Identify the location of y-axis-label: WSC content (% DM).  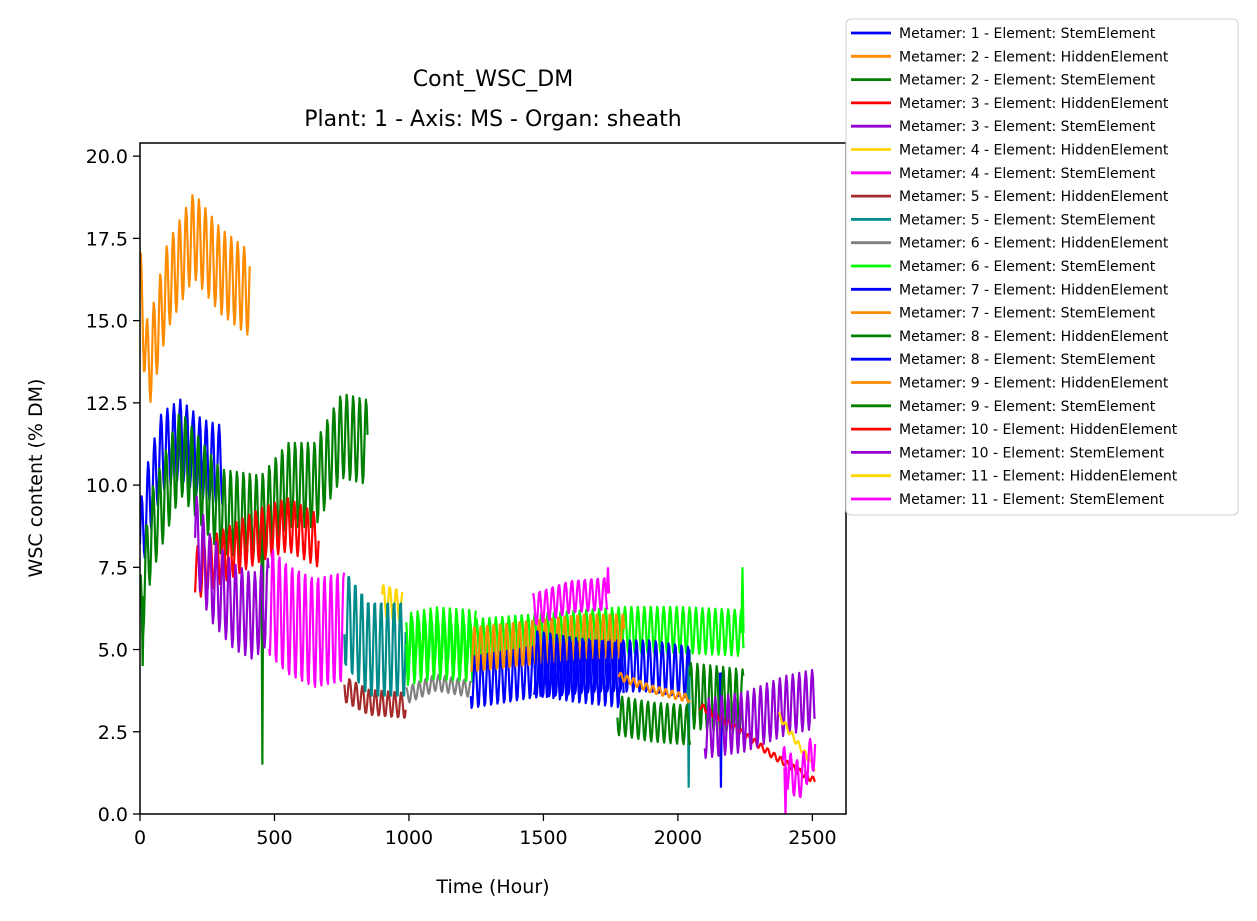
(36, 478).